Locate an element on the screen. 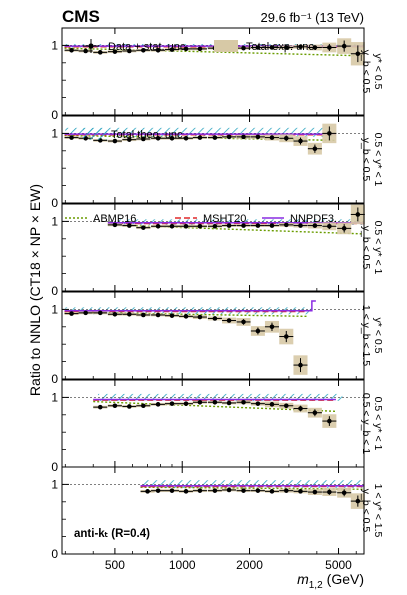  legend-data-label: Data + stat. unc. is located at coordinates (148, 47).